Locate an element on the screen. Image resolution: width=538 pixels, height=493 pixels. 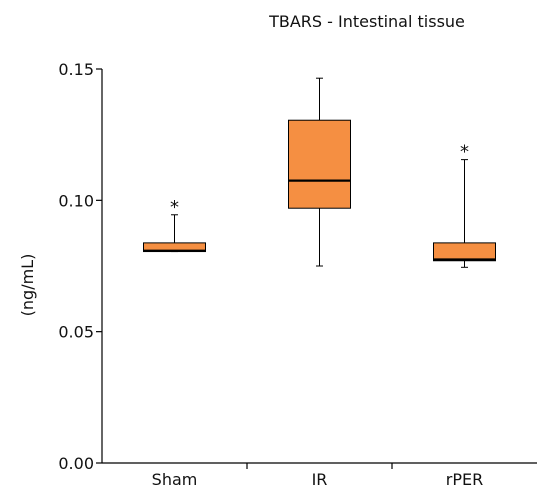
box-body-ir is located at coordinates (319, 164).